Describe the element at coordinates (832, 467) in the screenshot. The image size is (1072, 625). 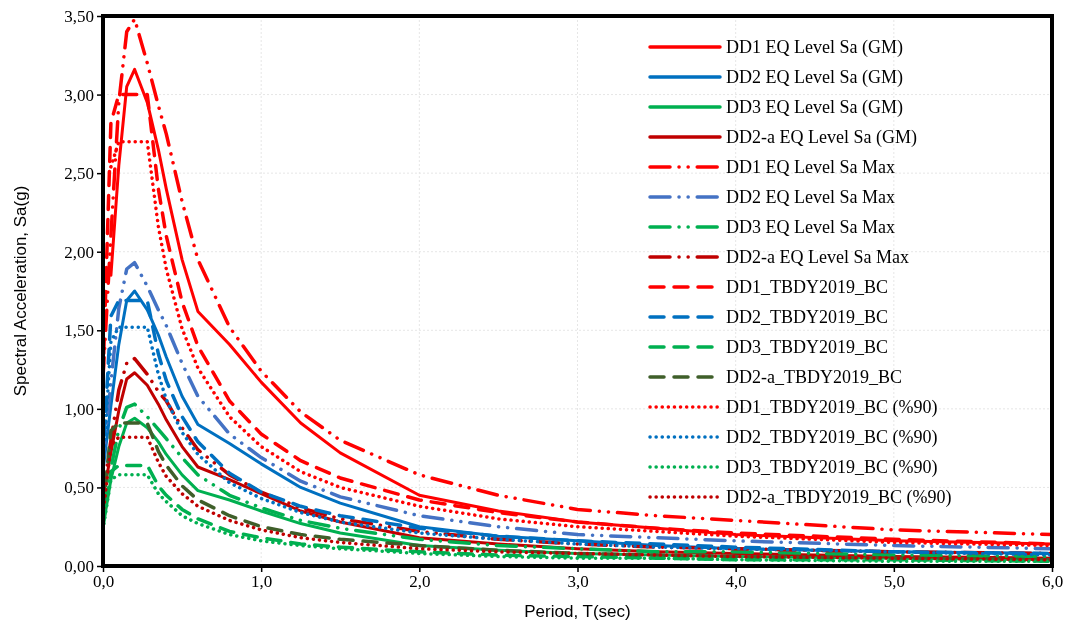
I see `legend-label: DD3_TBDY2019_BC (%90)` at that location.